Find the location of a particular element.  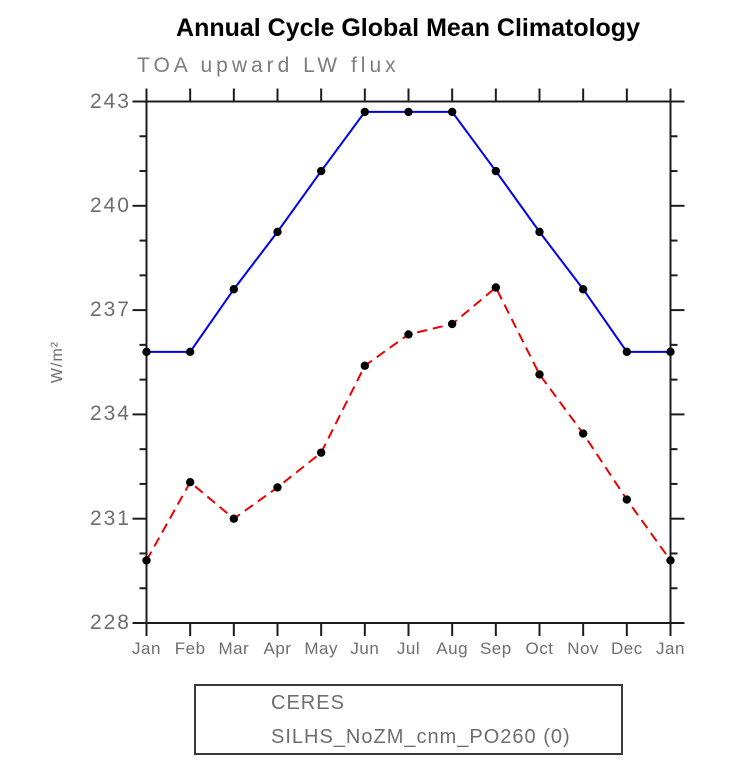

y-tick-label: 231 is located at coordinates (110, 518).